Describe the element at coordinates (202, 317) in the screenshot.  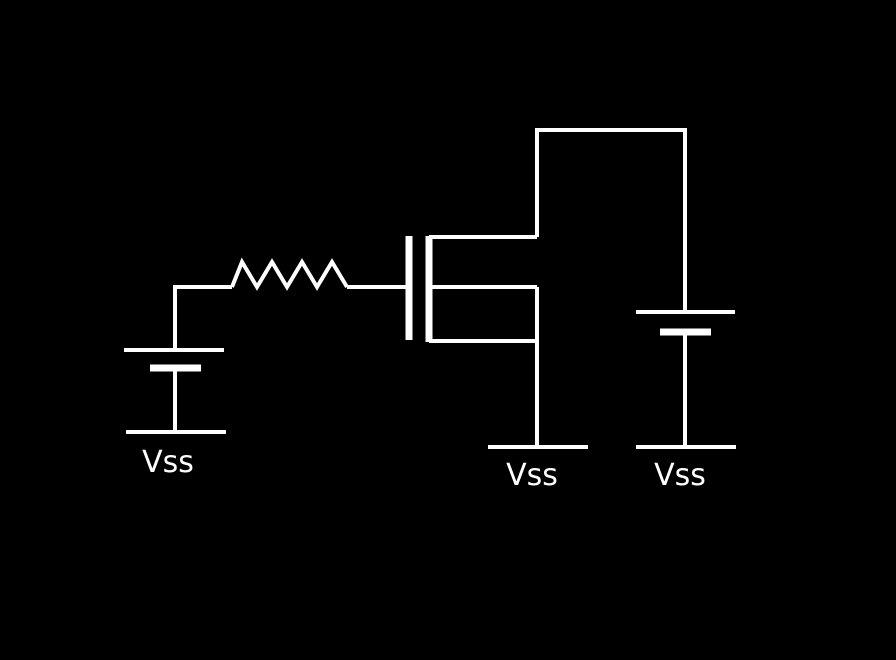
I see `left-battery-top-wire` at that location.